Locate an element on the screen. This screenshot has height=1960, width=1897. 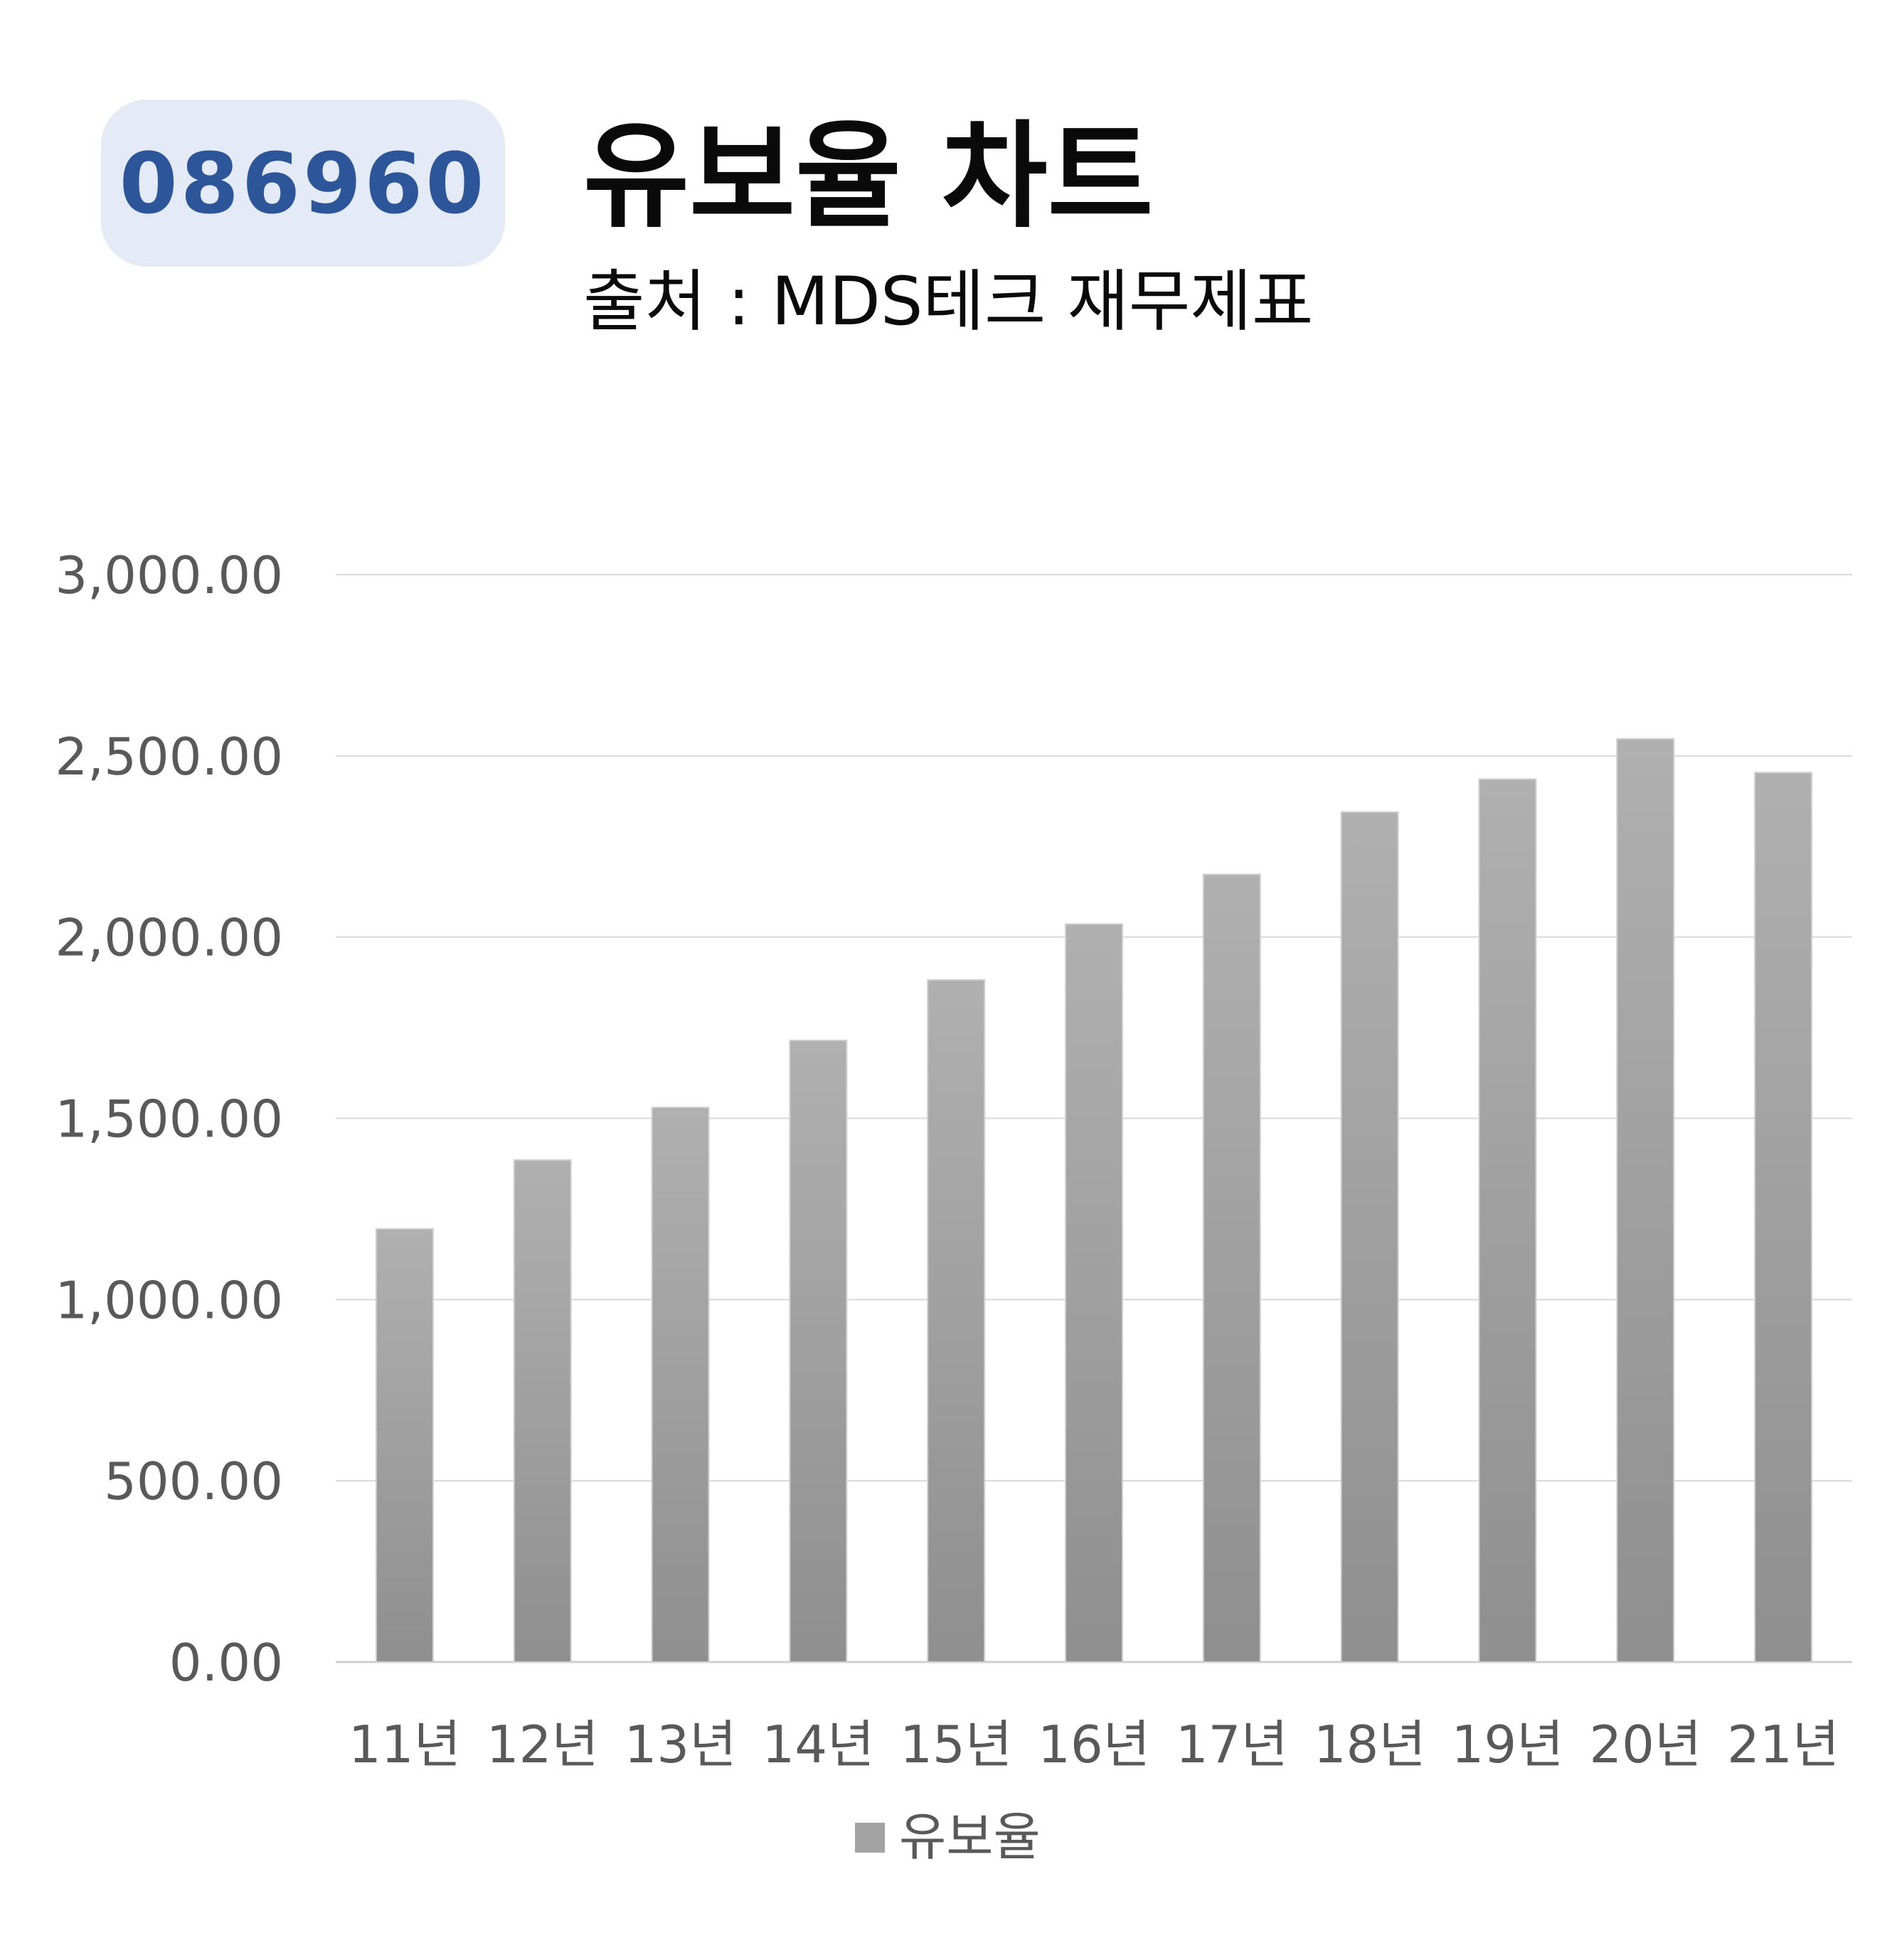
y-tick-label: 1,500.00 is located at coordinates (169, 1119).